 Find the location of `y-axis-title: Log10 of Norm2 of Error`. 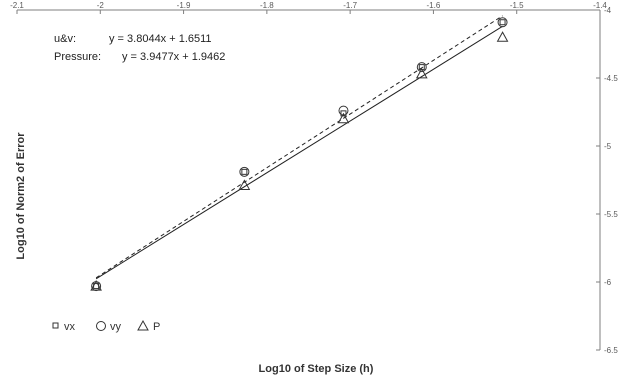

y-axis-title: Log10 of Norm2 of Error is located at coordinates (21, 196).